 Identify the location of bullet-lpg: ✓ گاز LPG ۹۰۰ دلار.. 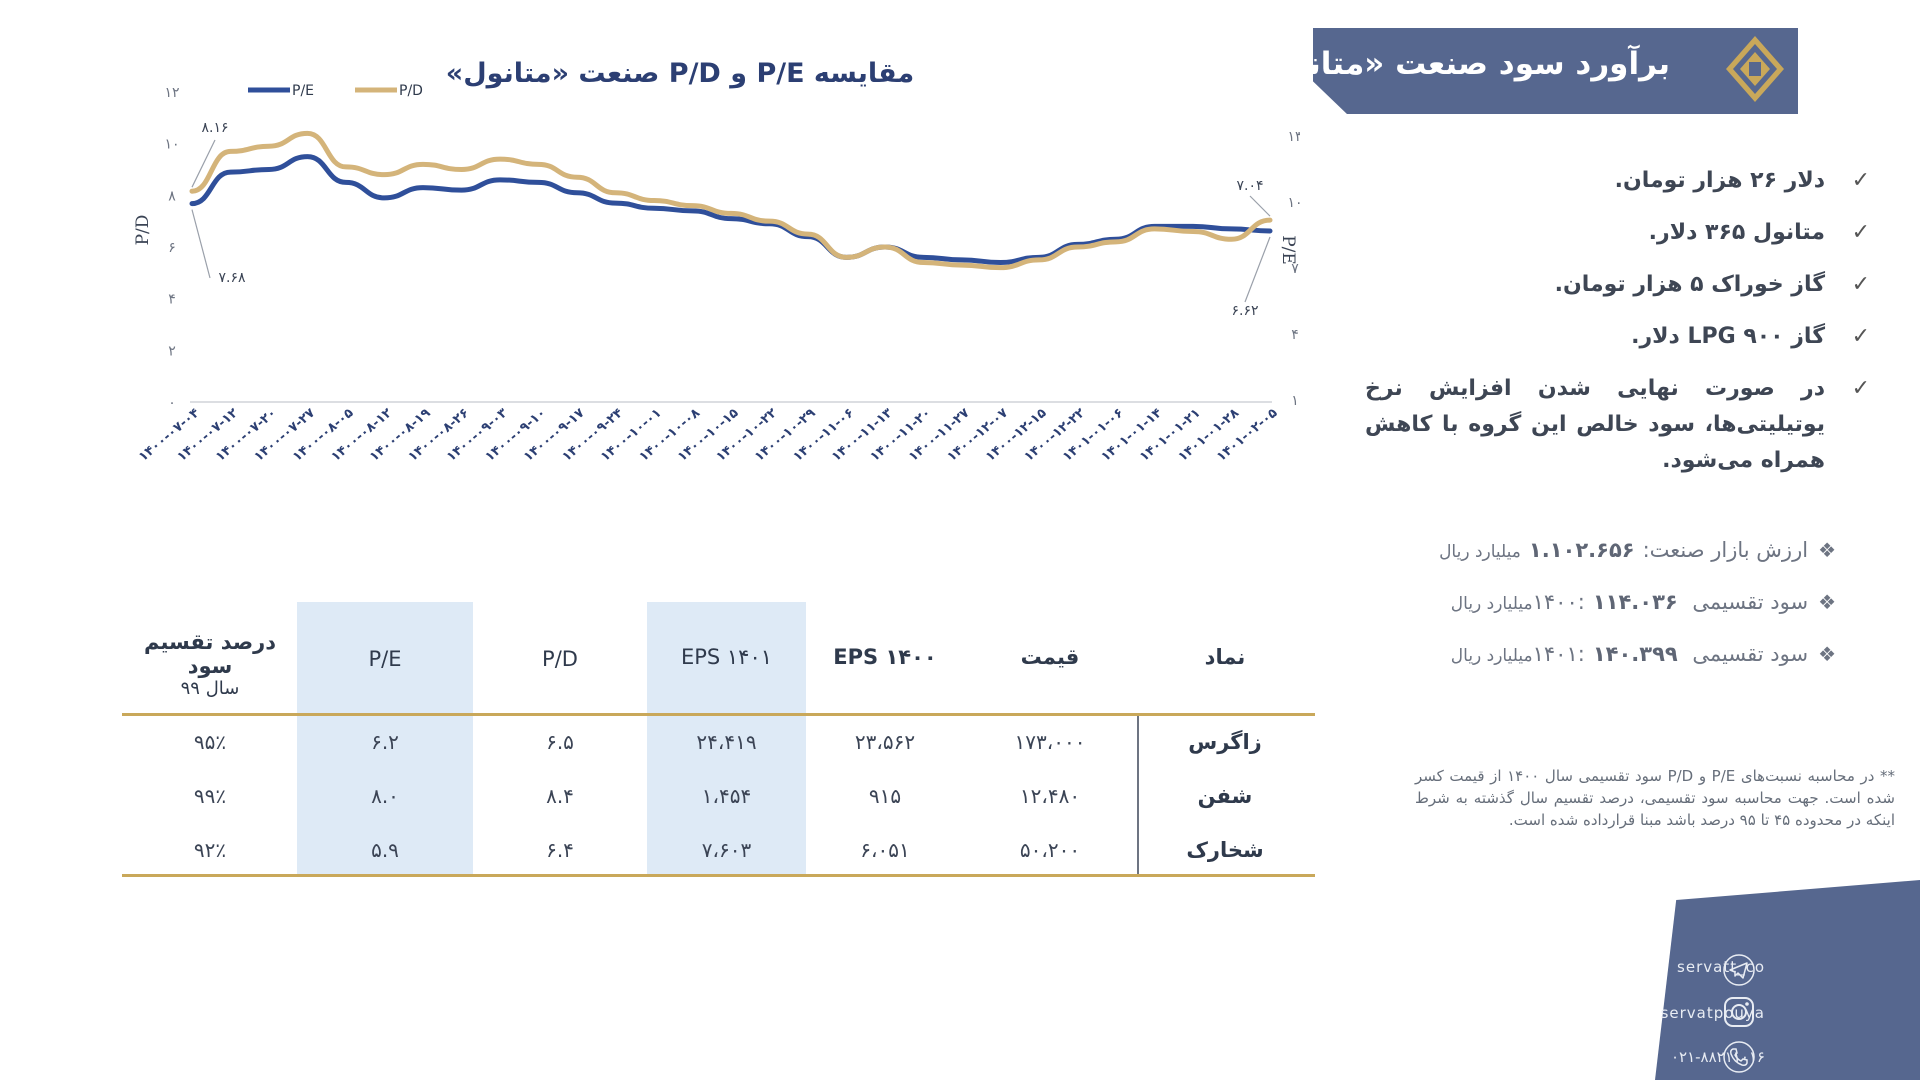
(1617, 337).